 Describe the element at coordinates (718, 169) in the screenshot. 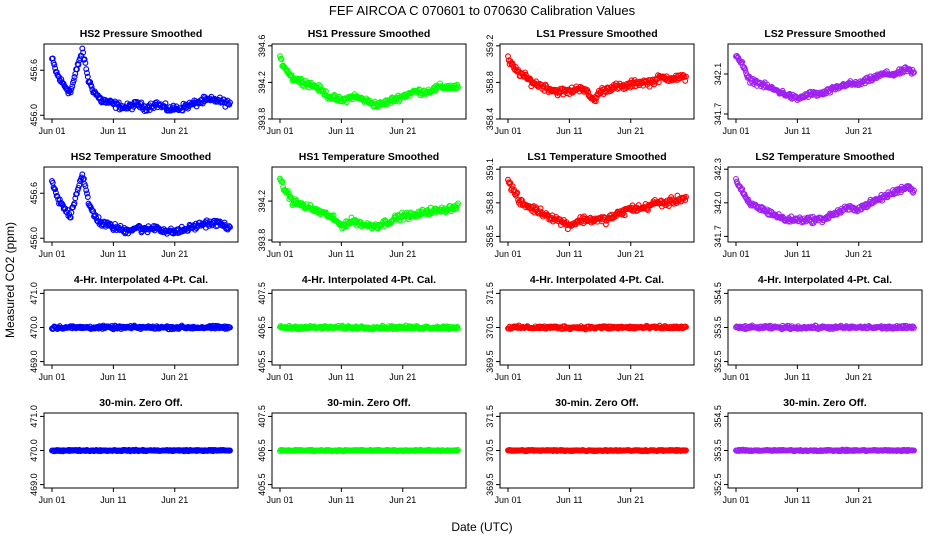

I see `y-tick-label: 342.3` at that location.